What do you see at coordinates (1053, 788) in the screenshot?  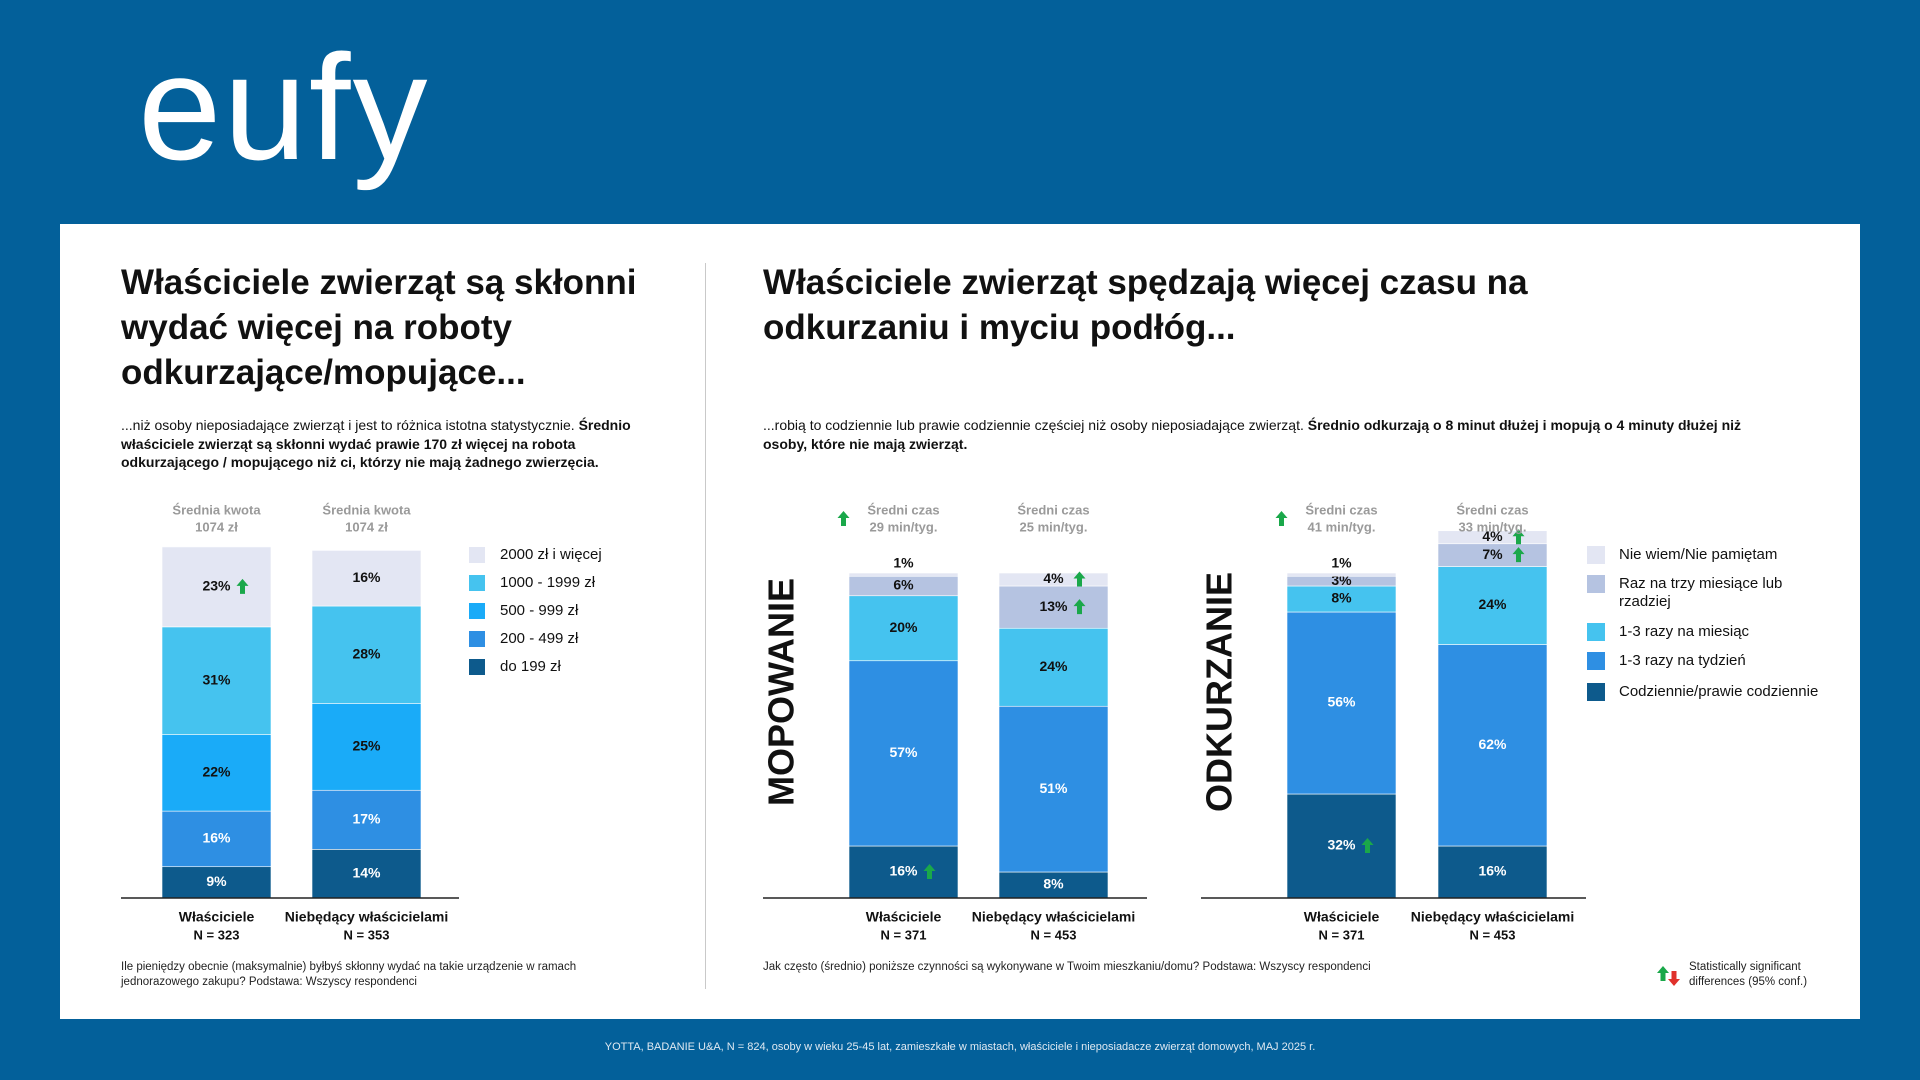 I see `value-label: 51%` at bounding box center [1053, 788].